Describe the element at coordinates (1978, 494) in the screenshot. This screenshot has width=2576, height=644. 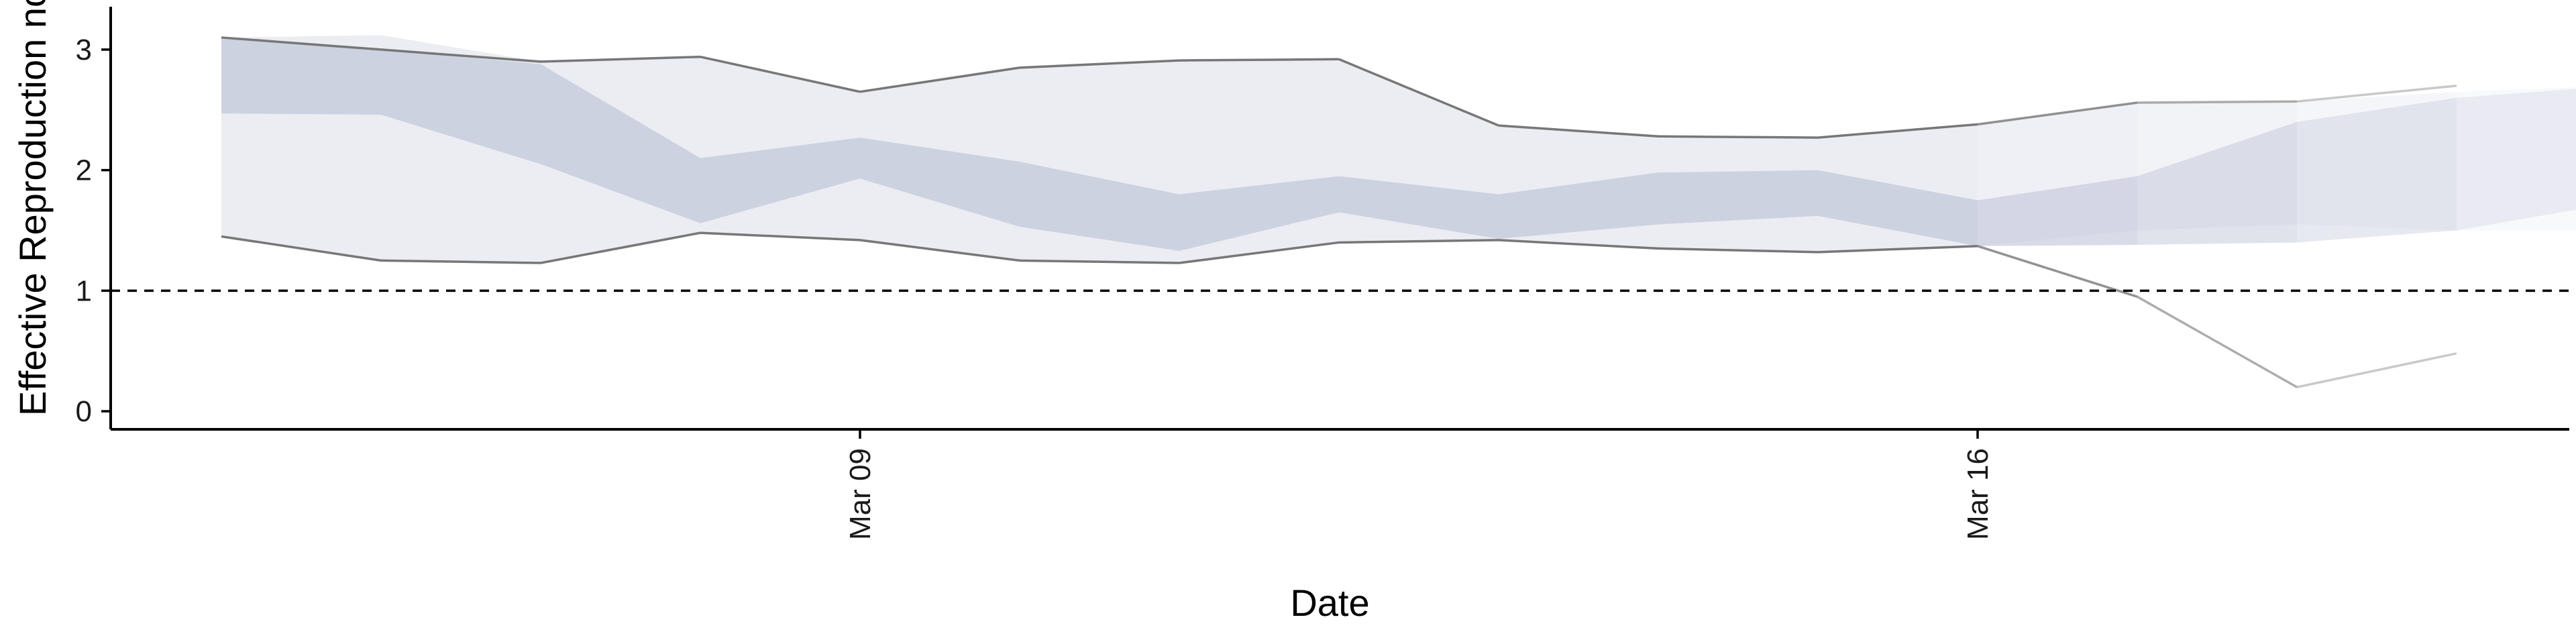
I see `x-tick-label: Mar 16` at that location.